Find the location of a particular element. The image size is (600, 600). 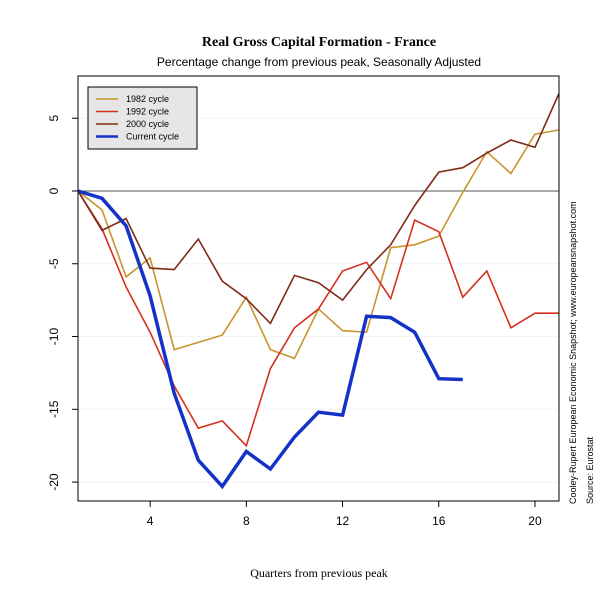

x-axis-label: Quarters from previous peak is located at coordinates (319, 573).